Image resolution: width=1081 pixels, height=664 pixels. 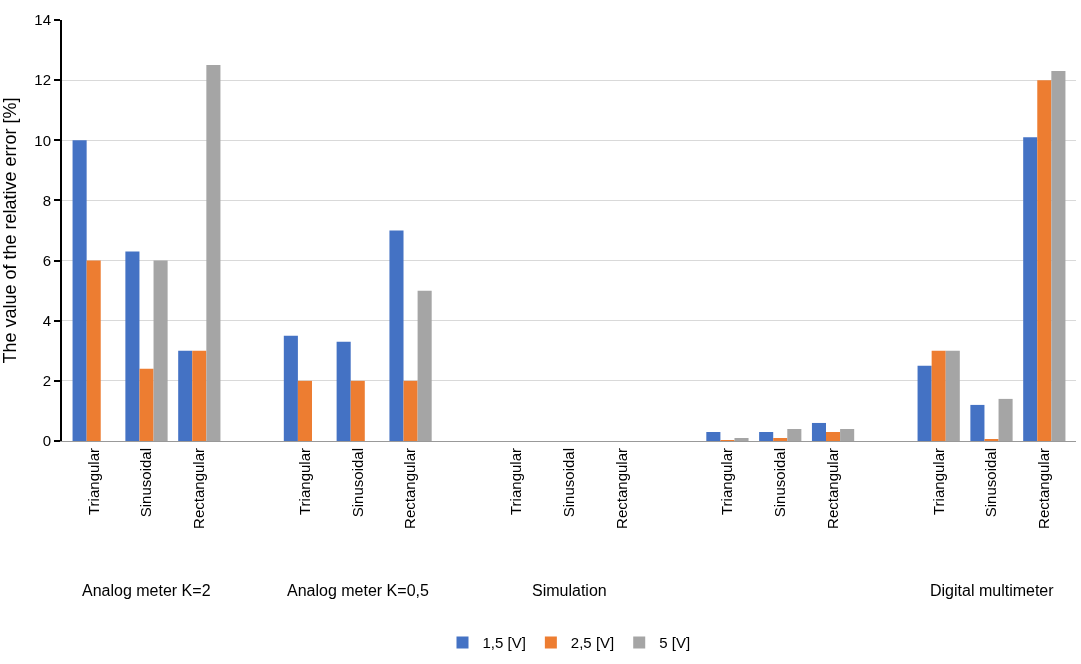 What do you see at coordinates (569, 590) in the screenshot?
I see `text: Simulation` at bounding box center [569, 590].